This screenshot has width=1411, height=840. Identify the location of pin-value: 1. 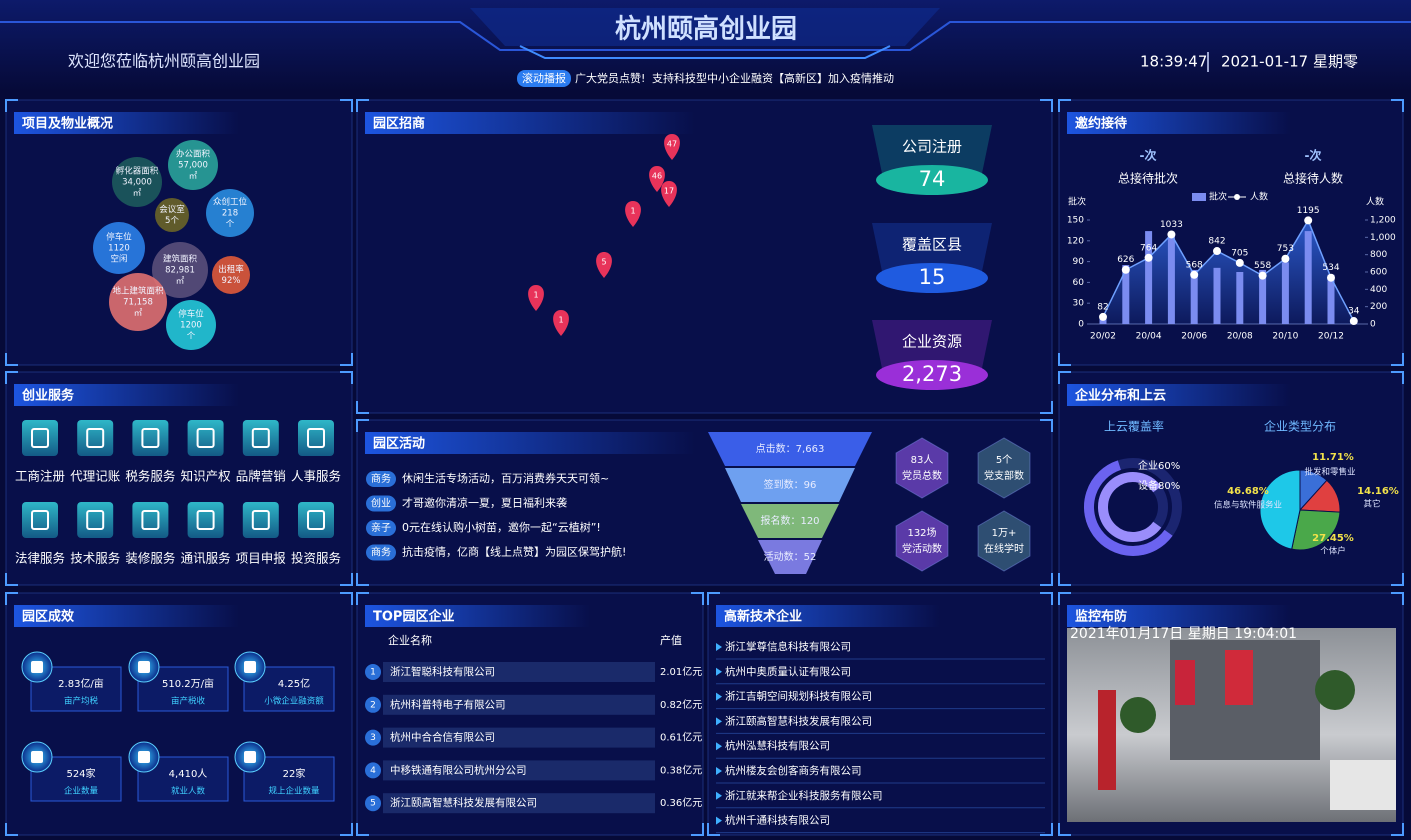
(632, 211).